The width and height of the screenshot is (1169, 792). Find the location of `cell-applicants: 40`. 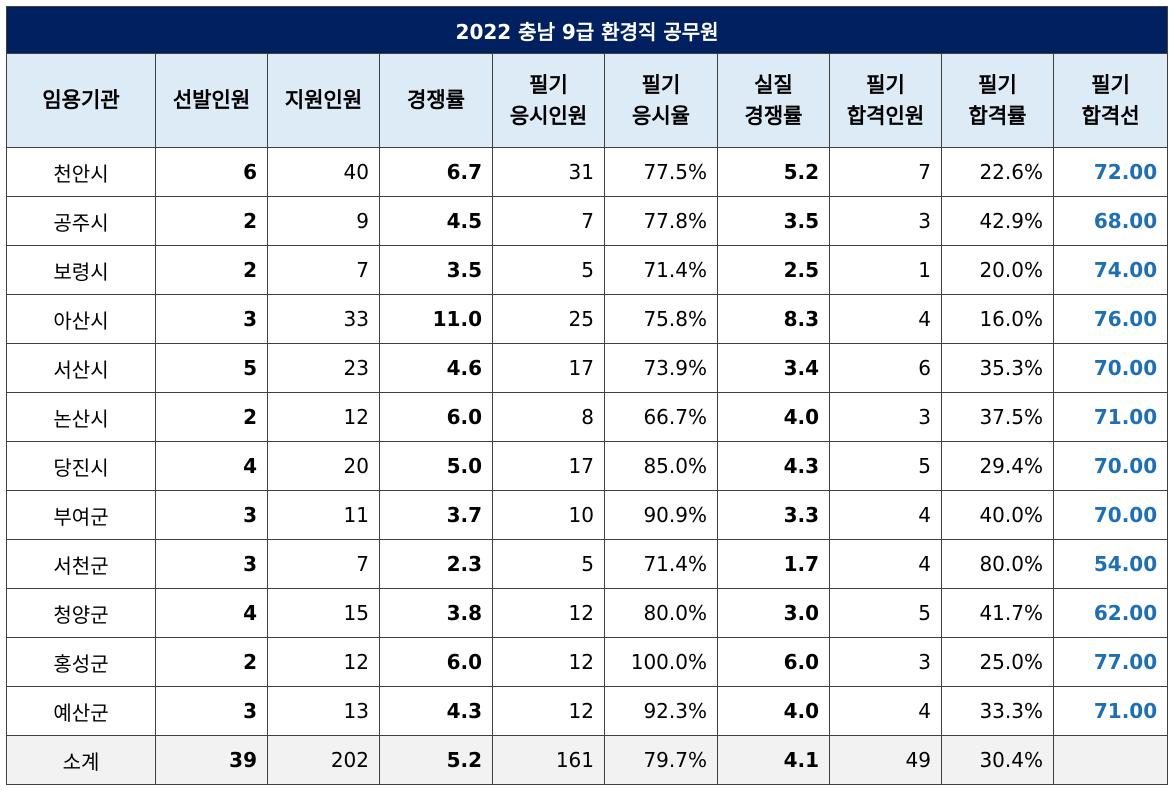

cell-applicants: 40 is located at coordinates (323, 172).